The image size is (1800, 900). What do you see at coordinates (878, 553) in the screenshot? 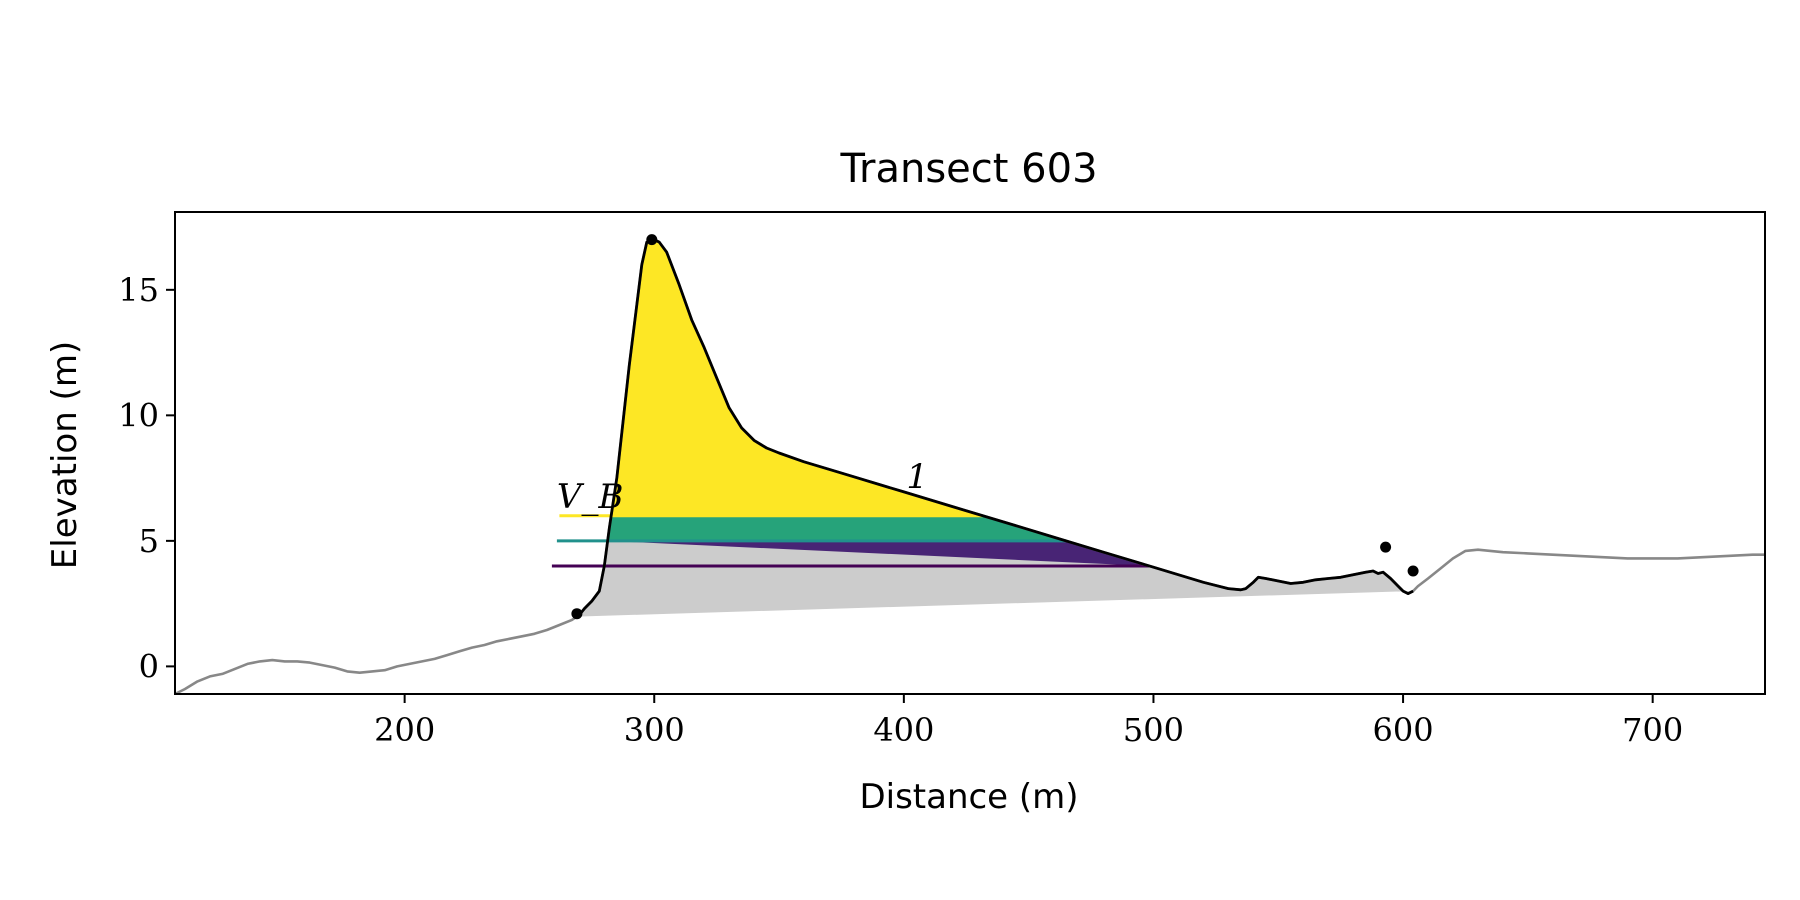
I see `band-low-fill` at bounding box center [878, 553].